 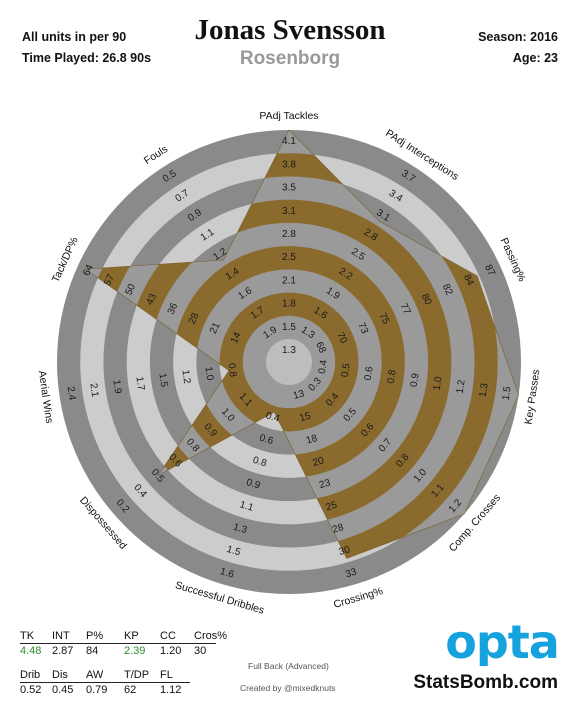 I want to click on tick-label: 14, so click(x=236, y=337).